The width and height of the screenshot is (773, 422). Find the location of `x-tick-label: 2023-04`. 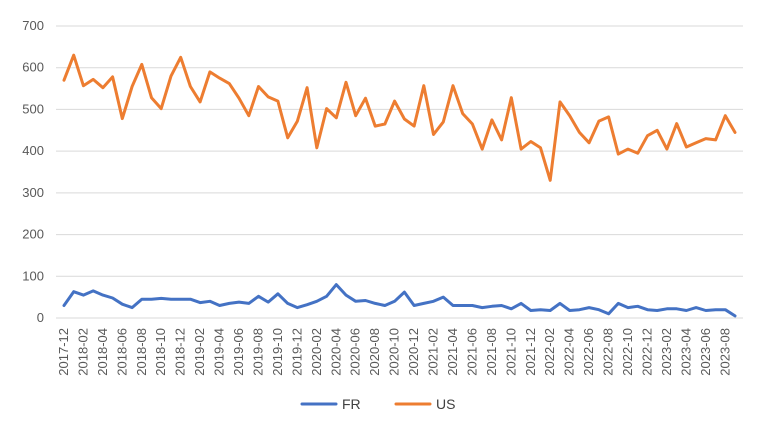

x-tick-label: 2023-04 is located at coordinates (685, 352).